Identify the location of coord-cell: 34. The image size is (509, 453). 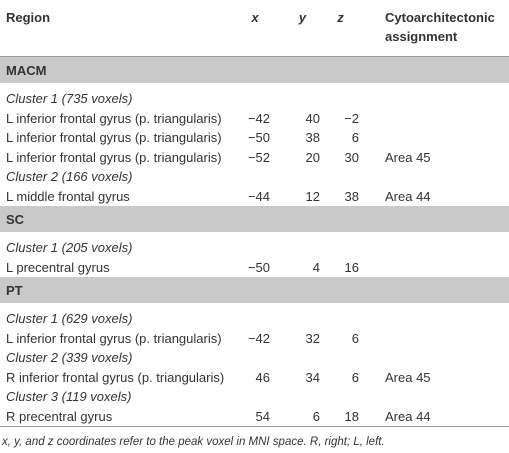
(312, 377).